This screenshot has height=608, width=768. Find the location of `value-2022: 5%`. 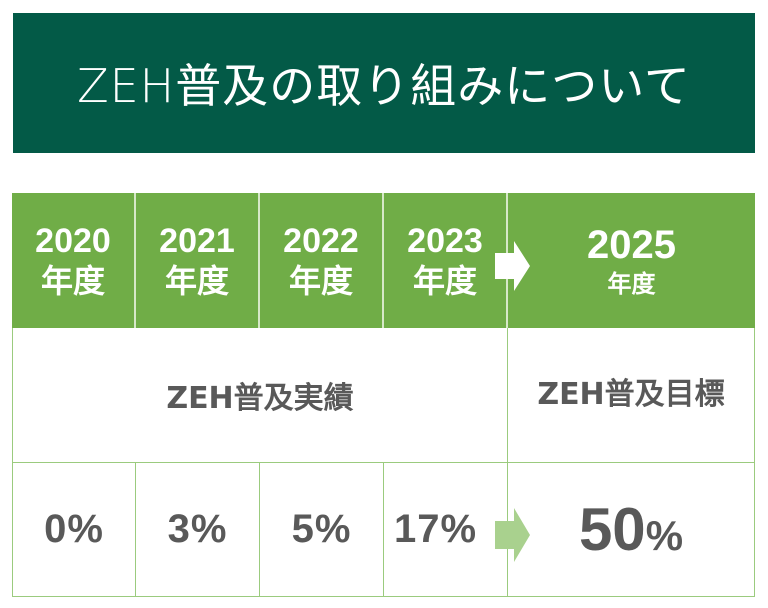

value-2022: 5% is located at coordinates (322, 530).